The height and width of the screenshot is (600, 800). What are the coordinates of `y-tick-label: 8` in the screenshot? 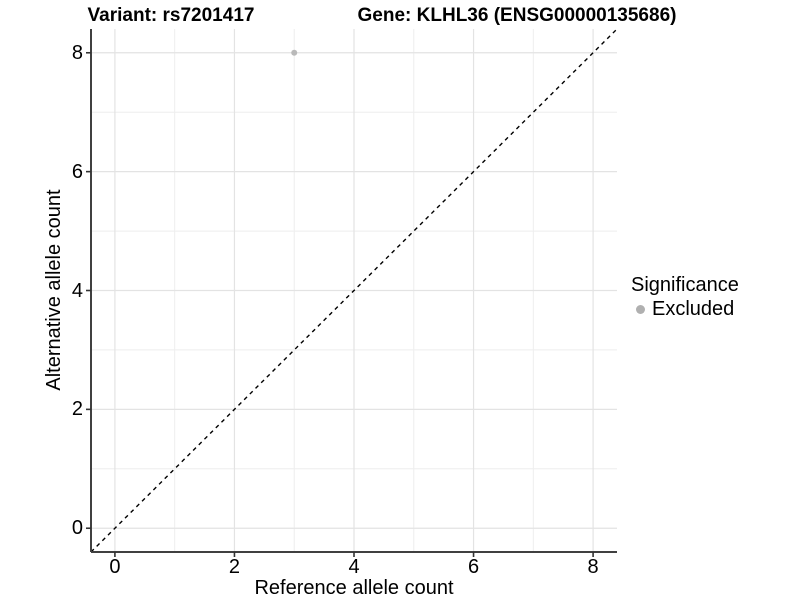 It's located at (77, 52).